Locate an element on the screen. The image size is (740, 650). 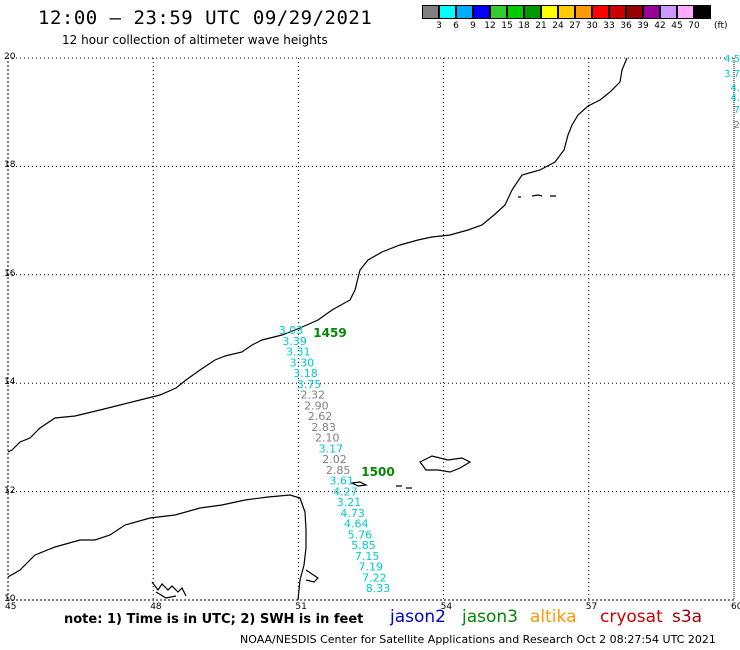
swh-reading: 3.31 is located at coordinates (298, 352).